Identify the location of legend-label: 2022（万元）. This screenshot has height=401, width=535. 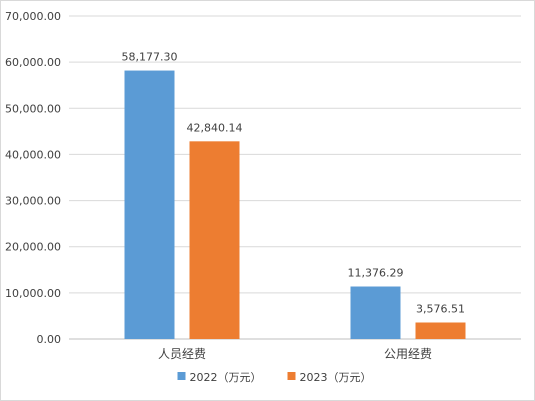
(226, 377).